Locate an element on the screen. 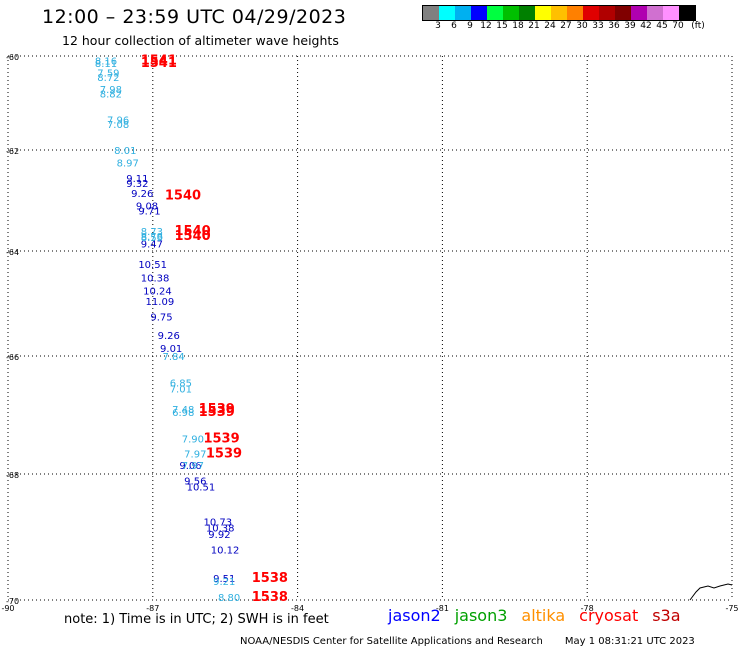  color-scale-tick: 42 is located at coordinates (646, 26).